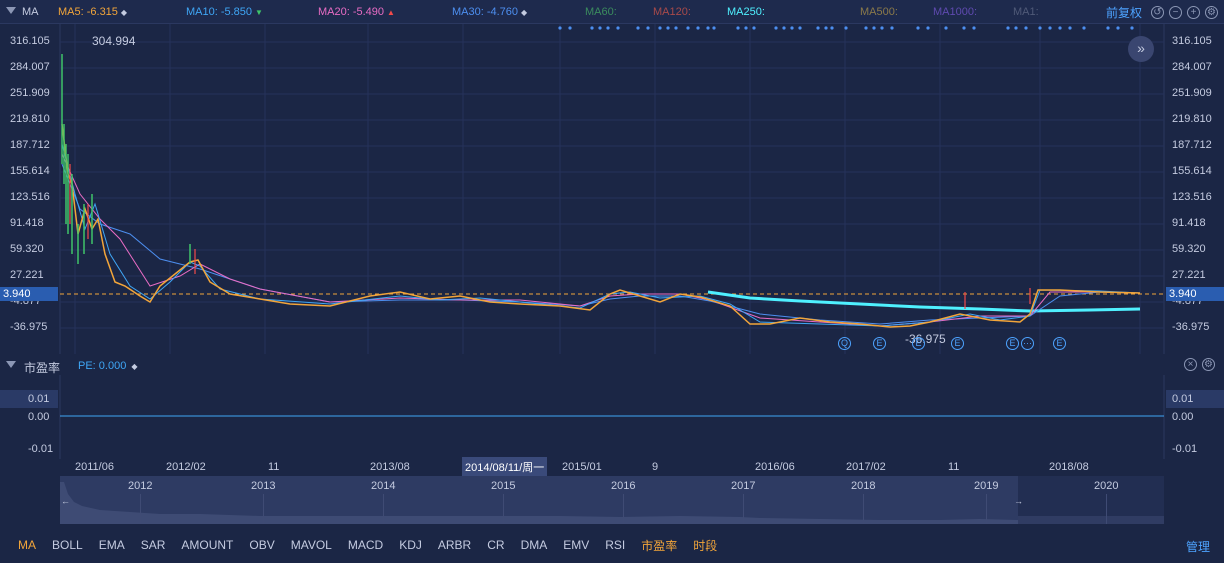 This screenshot has width=1224, height=563. I want to click on ma-legend-item: MA1000:, so click(955, 12).